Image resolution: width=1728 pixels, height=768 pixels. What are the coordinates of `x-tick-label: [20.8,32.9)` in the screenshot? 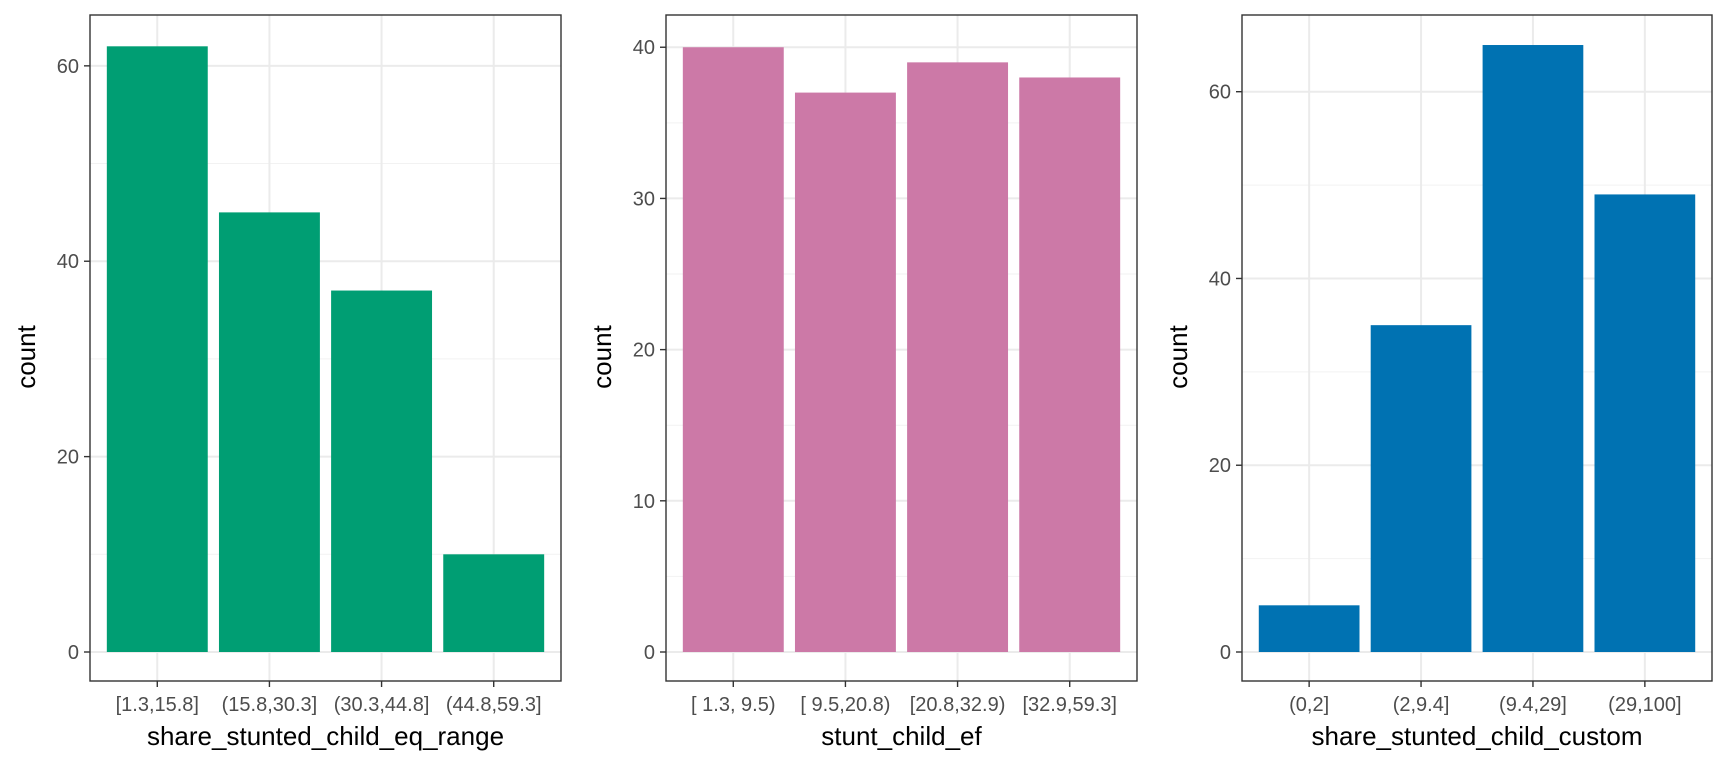 It's located at (958, 705).